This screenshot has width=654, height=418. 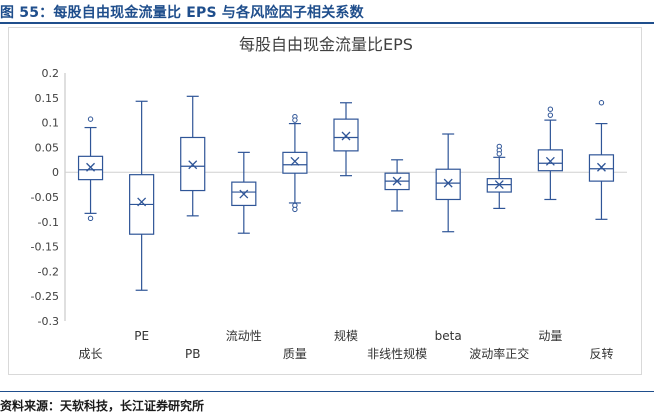 What do you see at coordinates (102, 406) in the screenshot?
I see `source-note: 资料来源：天软科技，长江证券研究所` at bounding box center [102, 406].